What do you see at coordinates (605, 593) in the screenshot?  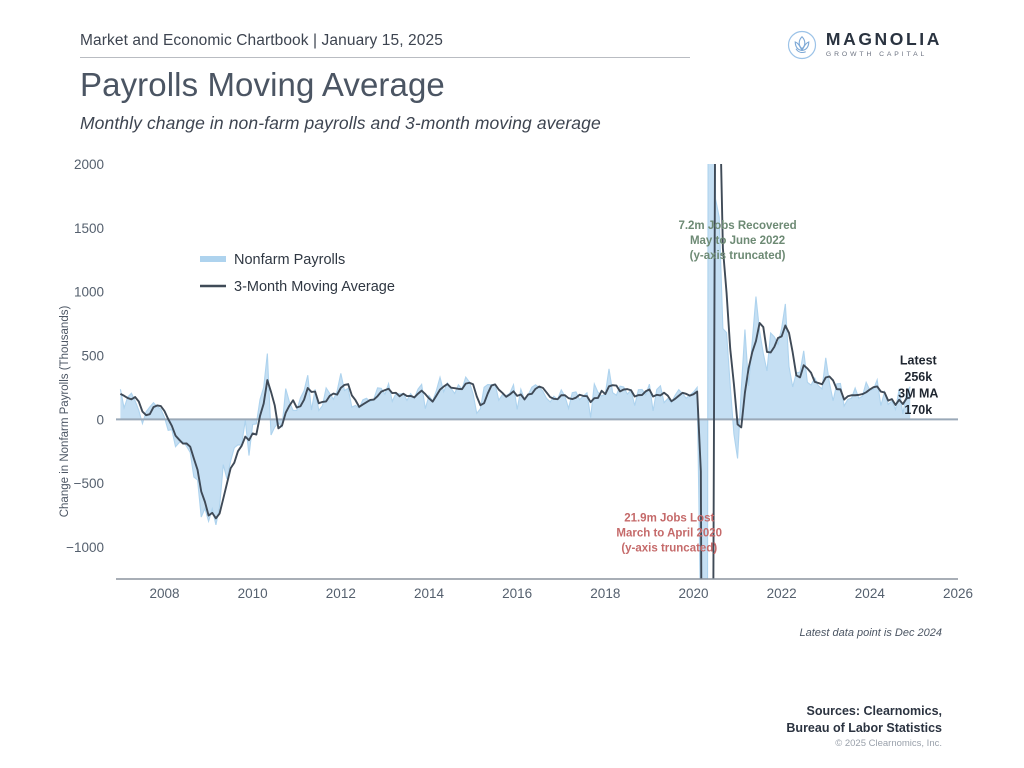 I see `x-tick-label: 2018` at bounding box center [605, 593].